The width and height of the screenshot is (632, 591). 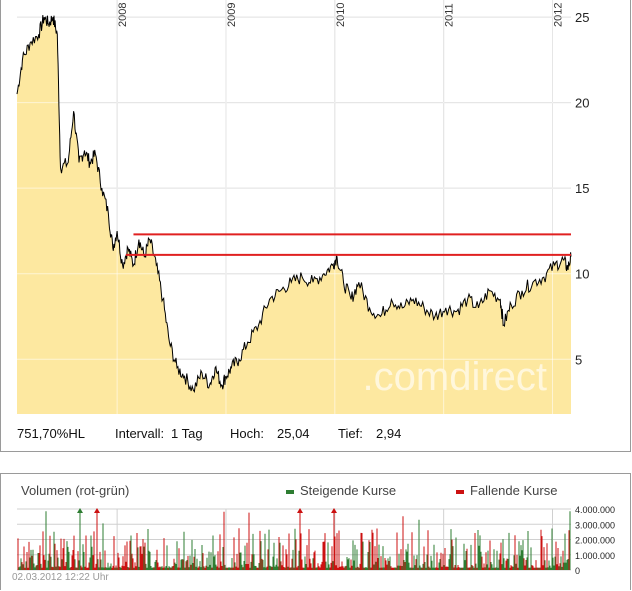 What do you see at coordinates (595, 556) in the screenshot?
I see `volume-tick-label: 1.000.000` at bounding box center [595, 556].